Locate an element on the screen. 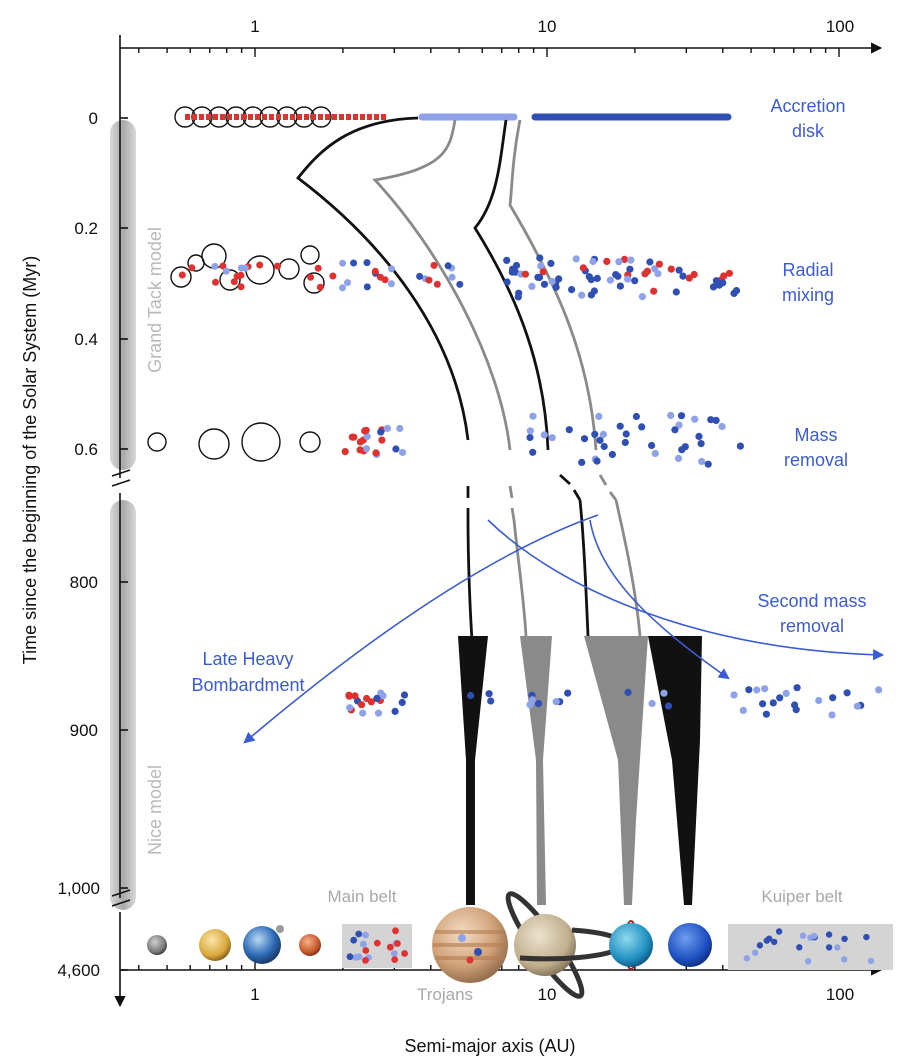 This screenshot has width=900, height=1064. planets is located at coordinates (429, 945).